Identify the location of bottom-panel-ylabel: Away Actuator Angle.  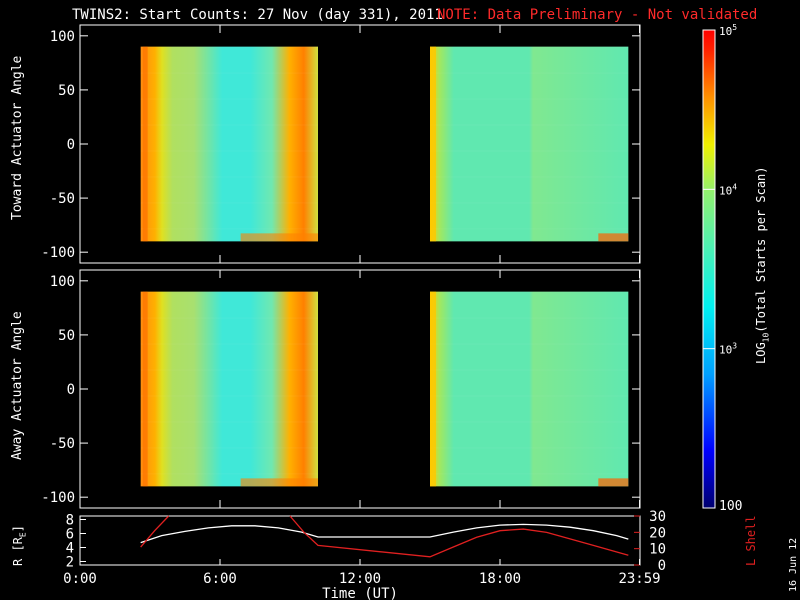
(17, 385).